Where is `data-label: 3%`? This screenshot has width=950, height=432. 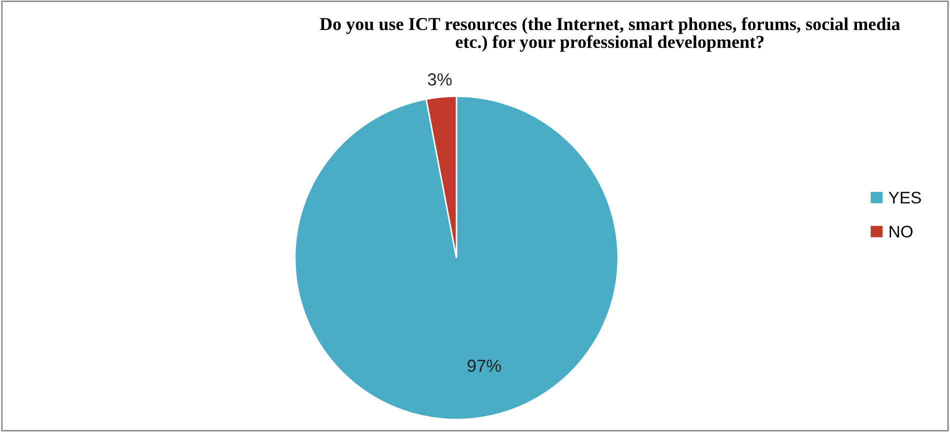
data-label: 3% is located at coordinates (440, 79).